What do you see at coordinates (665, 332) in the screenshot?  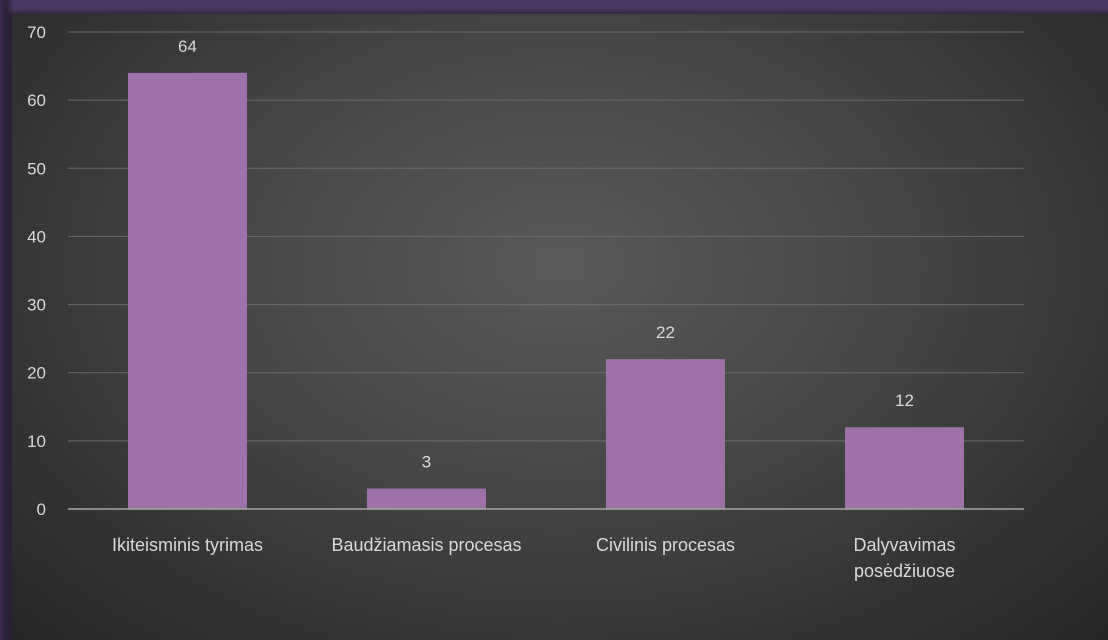 I see `data-label: 22` at bounding box center [665, 332].